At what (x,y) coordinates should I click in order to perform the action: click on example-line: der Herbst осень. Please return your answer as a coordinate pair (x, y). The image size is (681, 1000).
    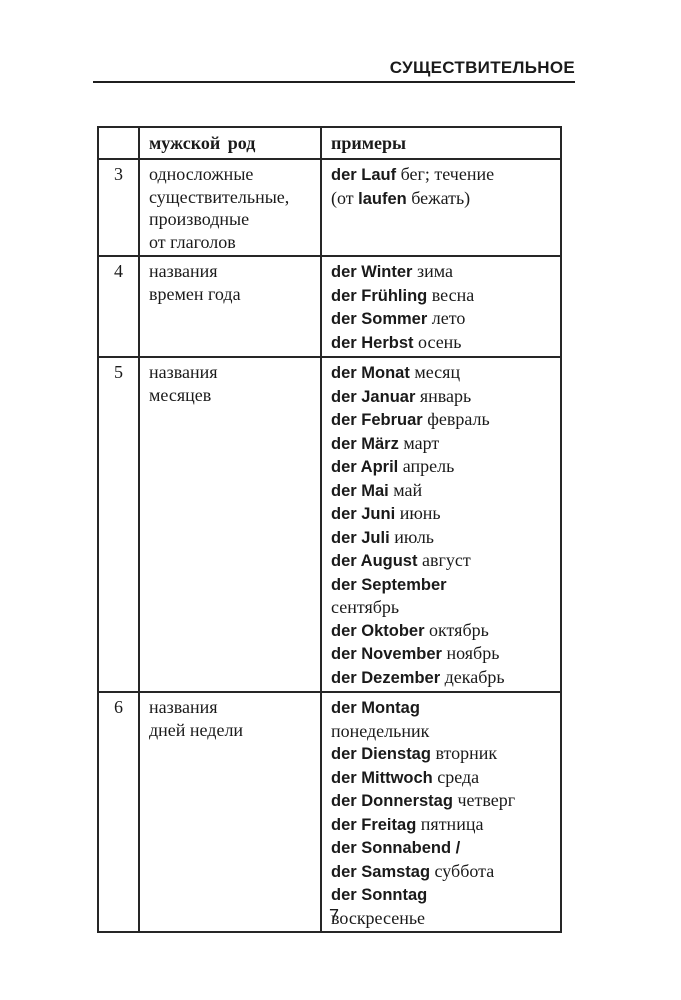
    Looking at the image, I should click on (442, 343).